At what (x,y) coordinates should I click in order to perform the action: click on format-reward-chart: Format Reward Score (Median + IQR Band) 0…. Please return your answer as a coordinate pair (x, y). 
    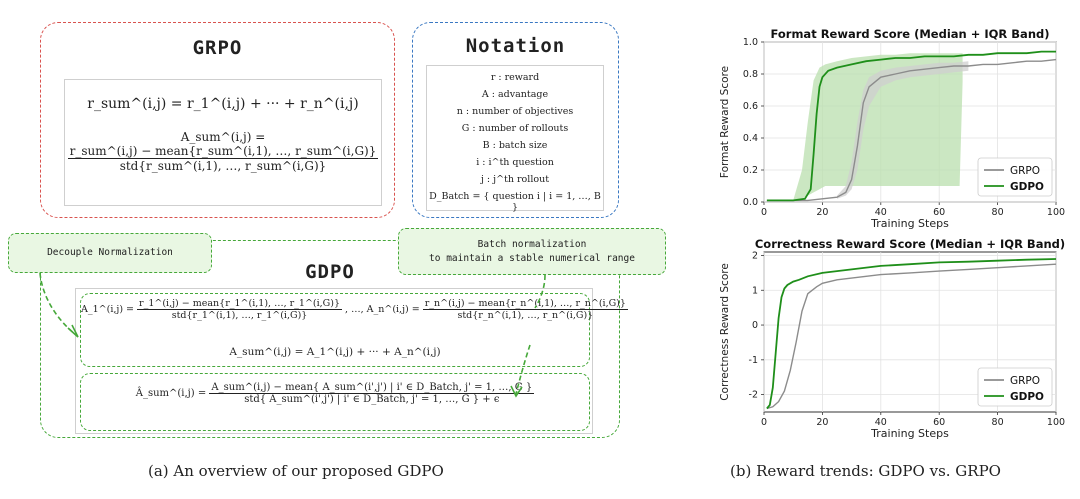
    Looking at the image, I should click on (892, 129).